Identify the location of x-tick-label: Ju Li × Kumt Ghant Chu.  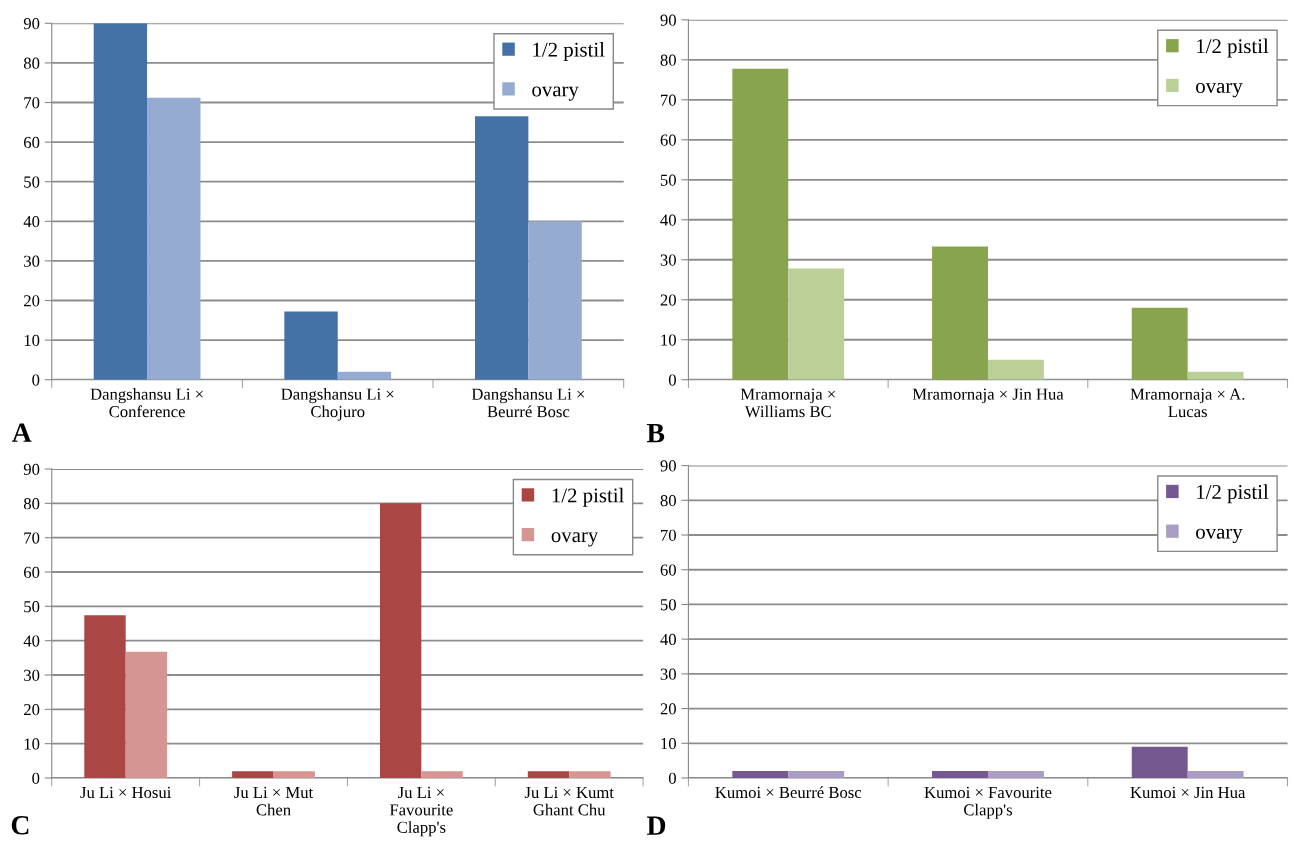
(569, 801).